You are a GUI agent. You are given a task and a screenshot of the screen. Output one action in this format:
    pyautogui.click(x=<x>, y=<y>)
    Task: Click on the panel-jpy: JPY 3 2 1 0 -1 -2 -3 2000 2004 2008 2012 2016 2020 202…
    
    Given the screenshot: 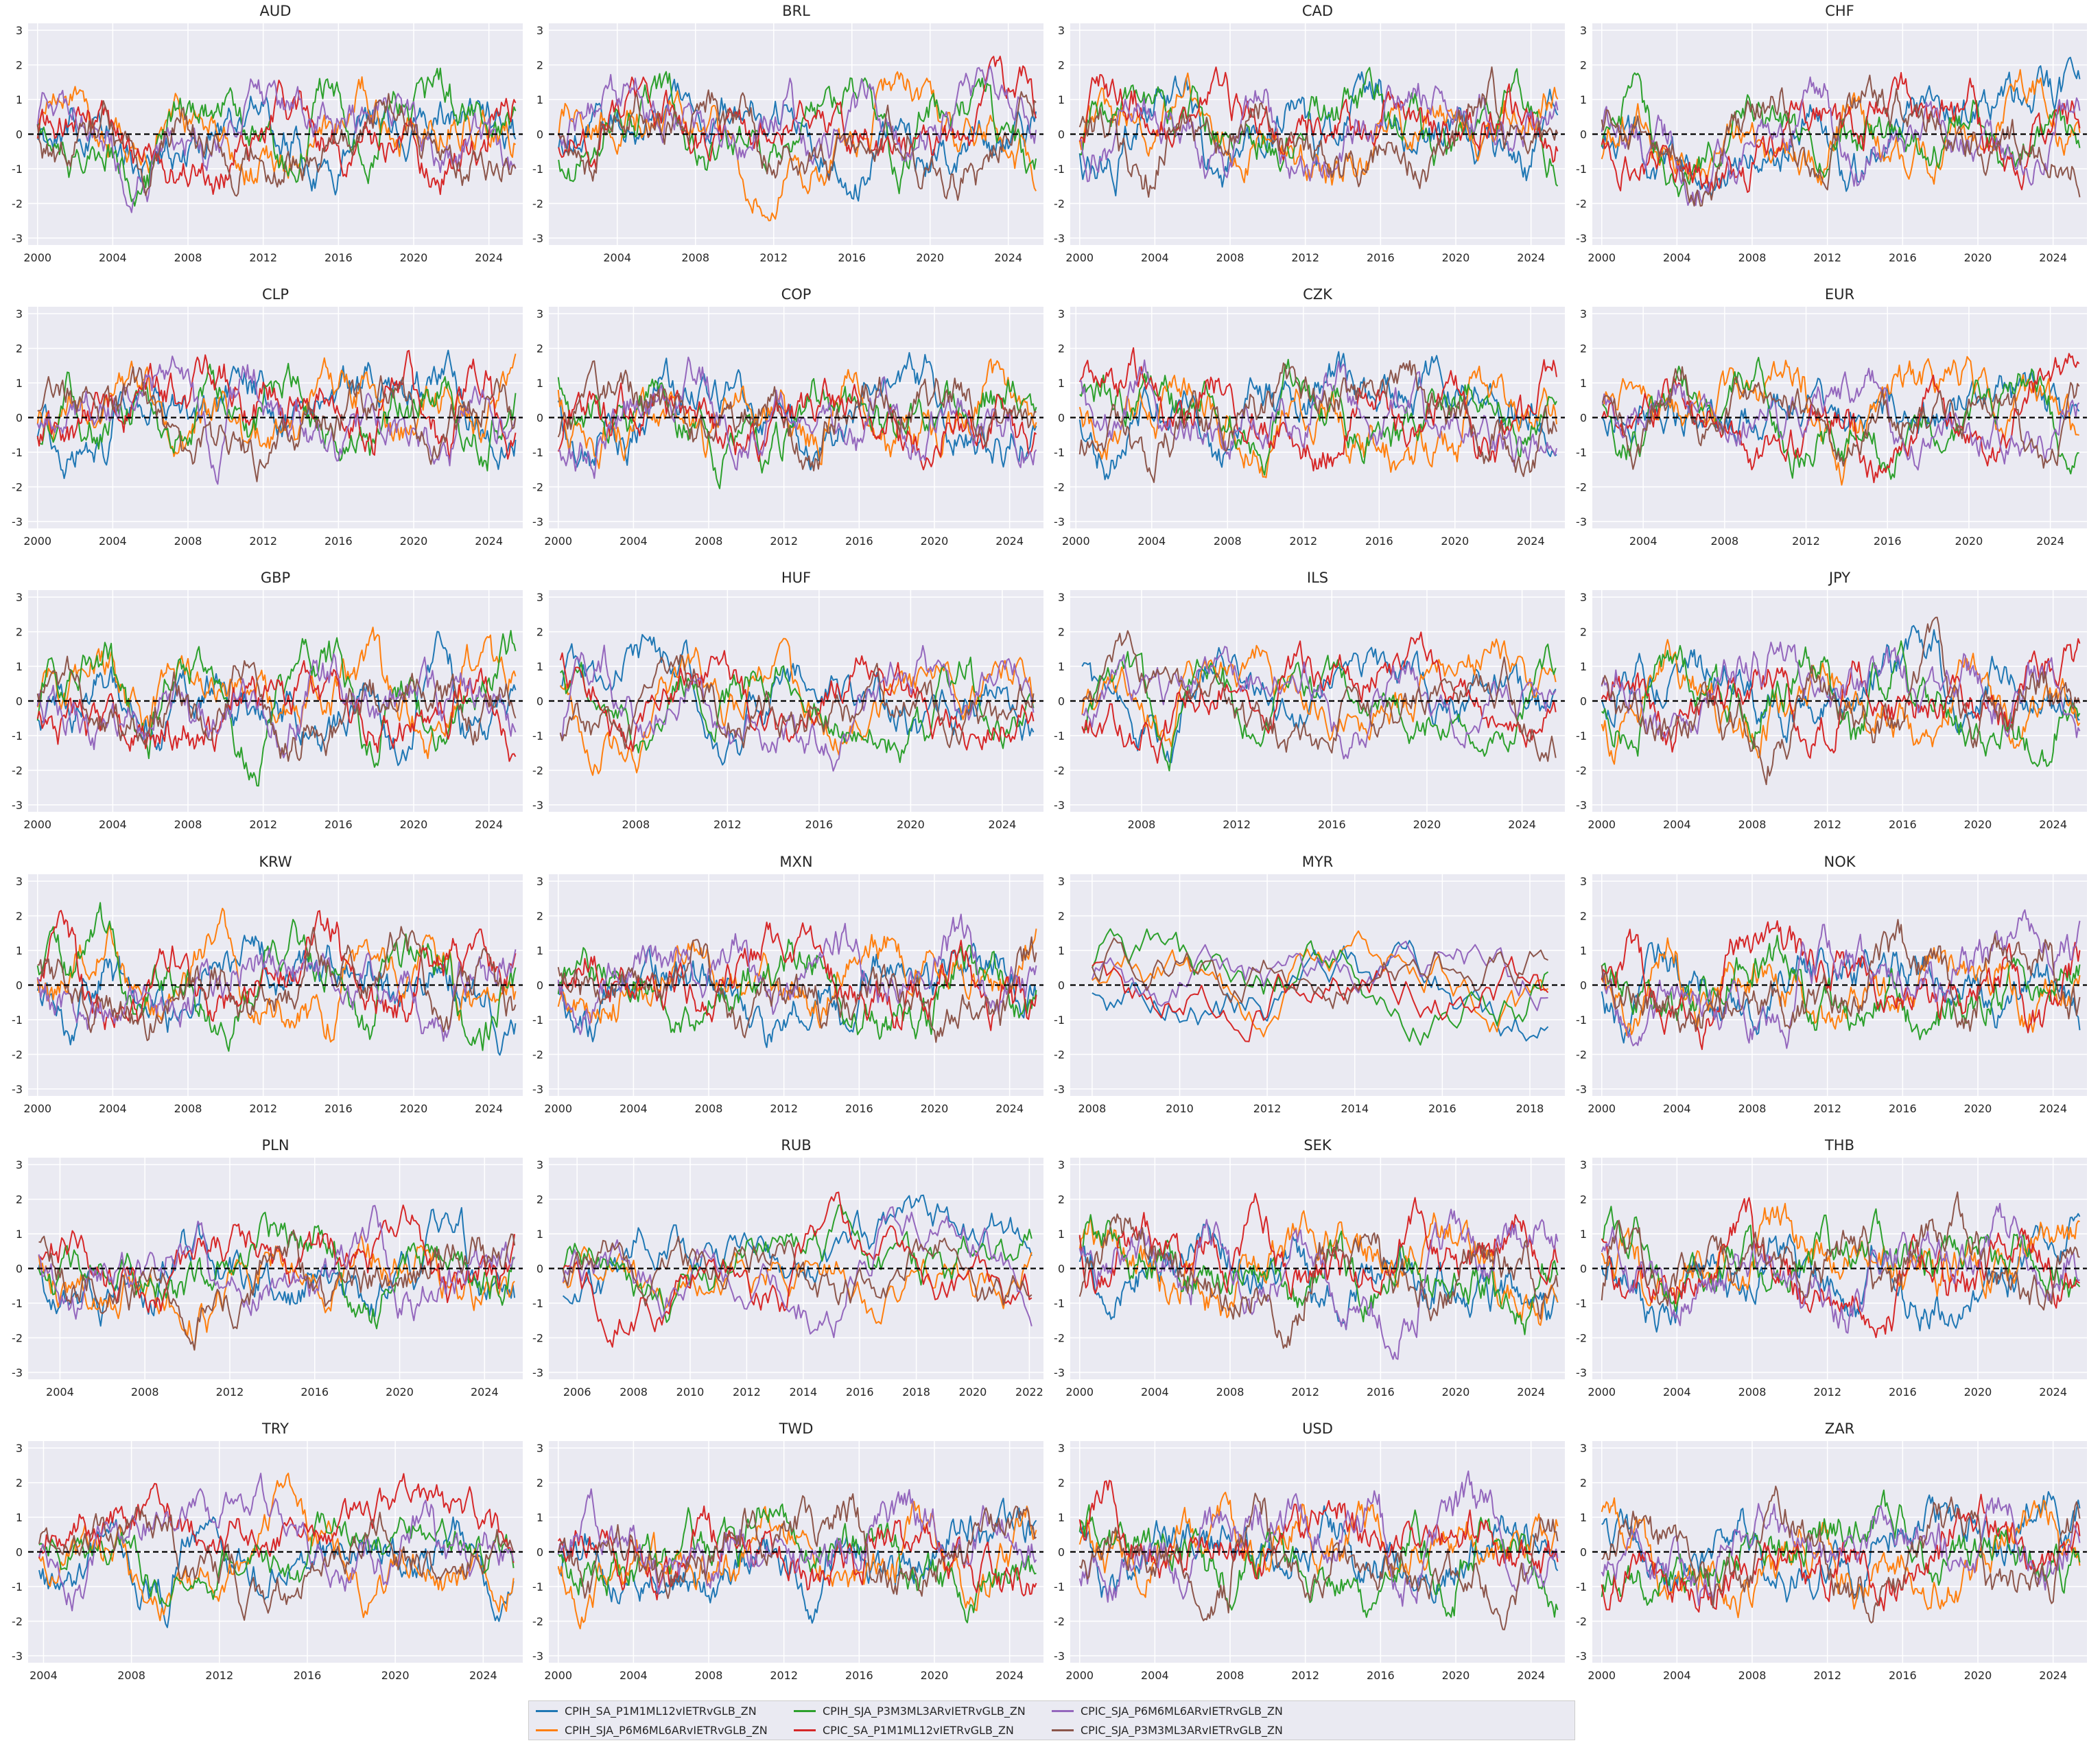 What is the action you would take?
    pyautogui.click(x=1829, y=704)
    